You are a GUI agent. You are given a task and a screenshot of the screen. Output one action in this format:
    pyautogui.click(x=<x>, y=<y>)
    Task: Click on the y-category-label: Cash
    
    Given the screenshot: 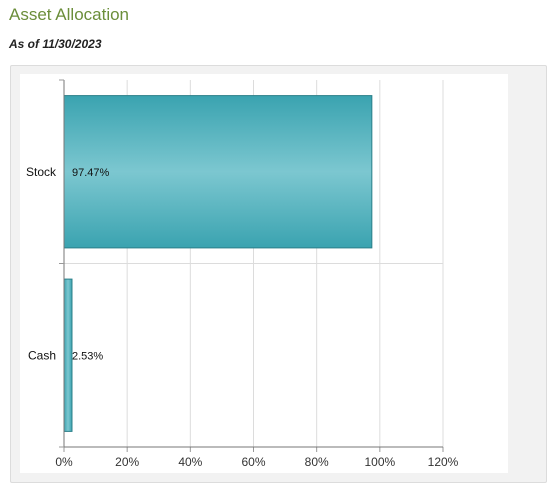 What is the action you would take?
    pyautogui.click(x=42, y=355)
    